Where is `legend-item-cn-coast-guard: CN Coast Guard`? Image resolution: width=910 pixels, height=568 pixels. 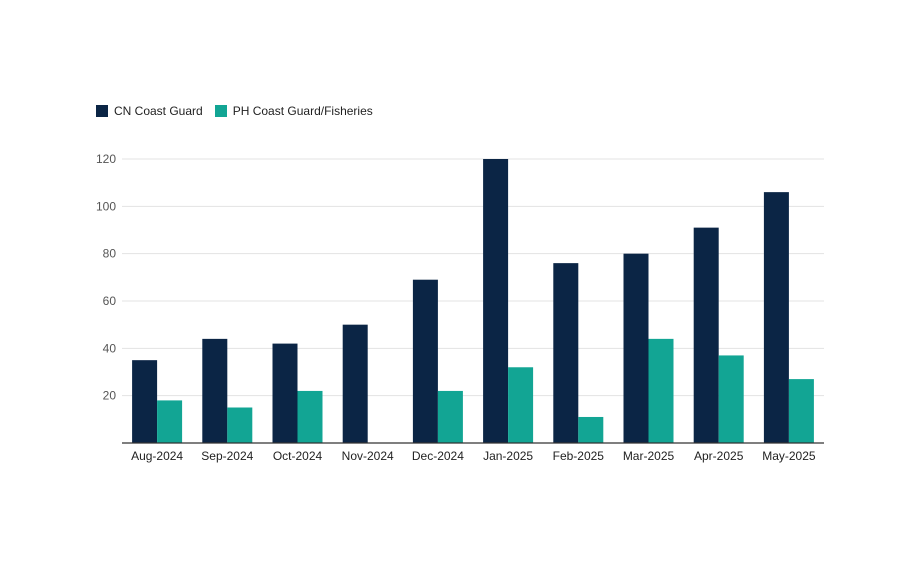
legend-item-cn-coast-guard: CN Coast Guard is located at coordinates (149, 111).